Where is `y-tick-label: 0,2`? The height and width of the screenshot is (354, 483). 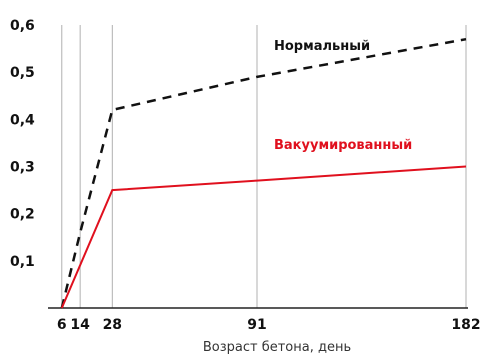 y-tick-label: 0,2 is located at coordinates (22, 215).